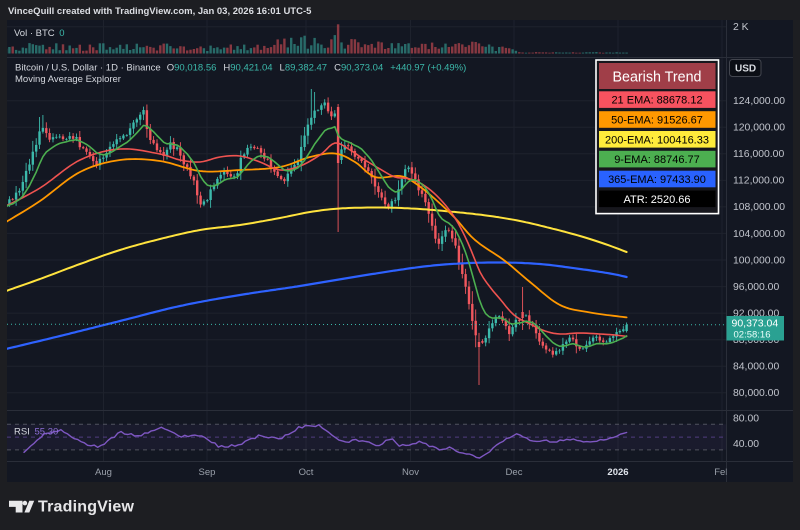 Image resolution: width=800 pixels, height=530 pixels. Describe the element at coordinates (657, 121) in the screenshot. I see `svg-text: 50-EMA: 91526.67` at that location.